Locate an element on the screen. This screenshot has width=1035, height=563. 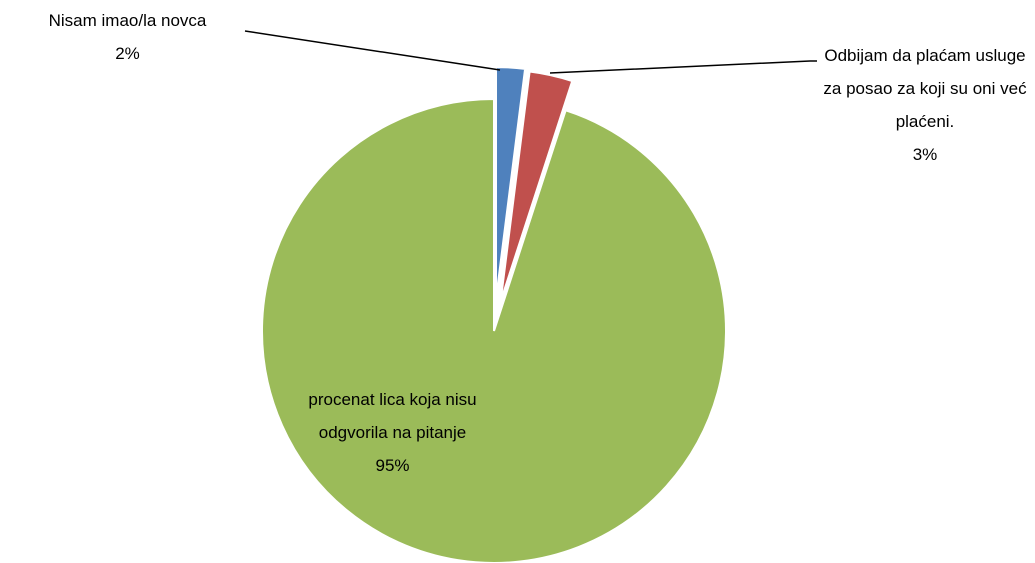
label-text: 3% is located at coordinates (925, 154).